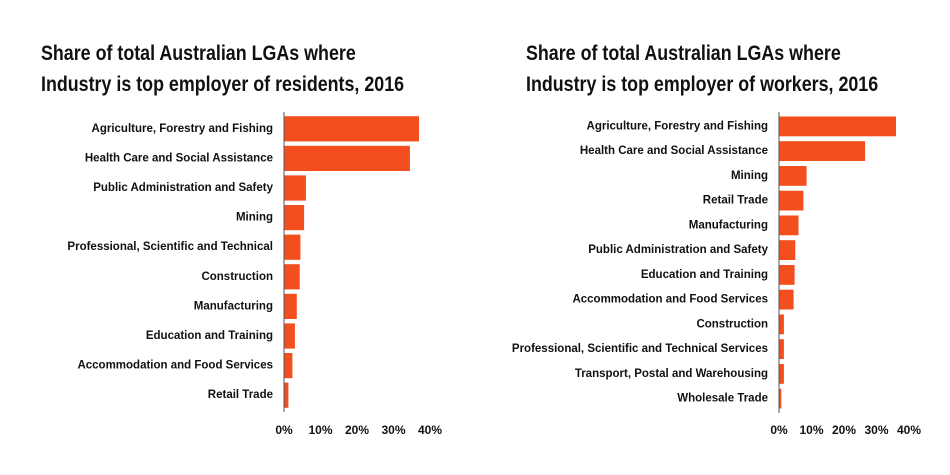 The width and height of the screenshot is (950, 475). What do you see at coordinates (671, 374) in the screenshot?
I see `category-label: Transport, Postal and Warehousing` at bounding box center [671, 374].